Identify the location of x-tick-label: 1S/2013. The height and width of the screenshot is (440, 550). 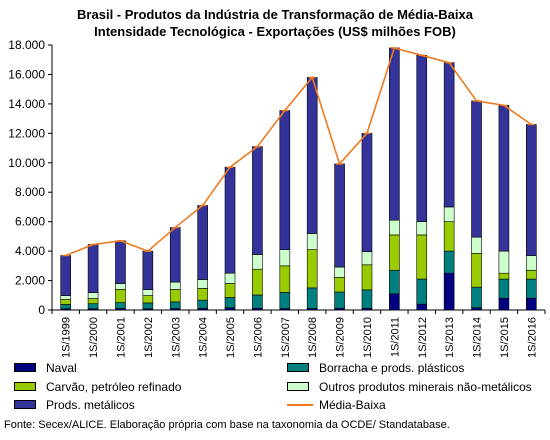
(450, 337).